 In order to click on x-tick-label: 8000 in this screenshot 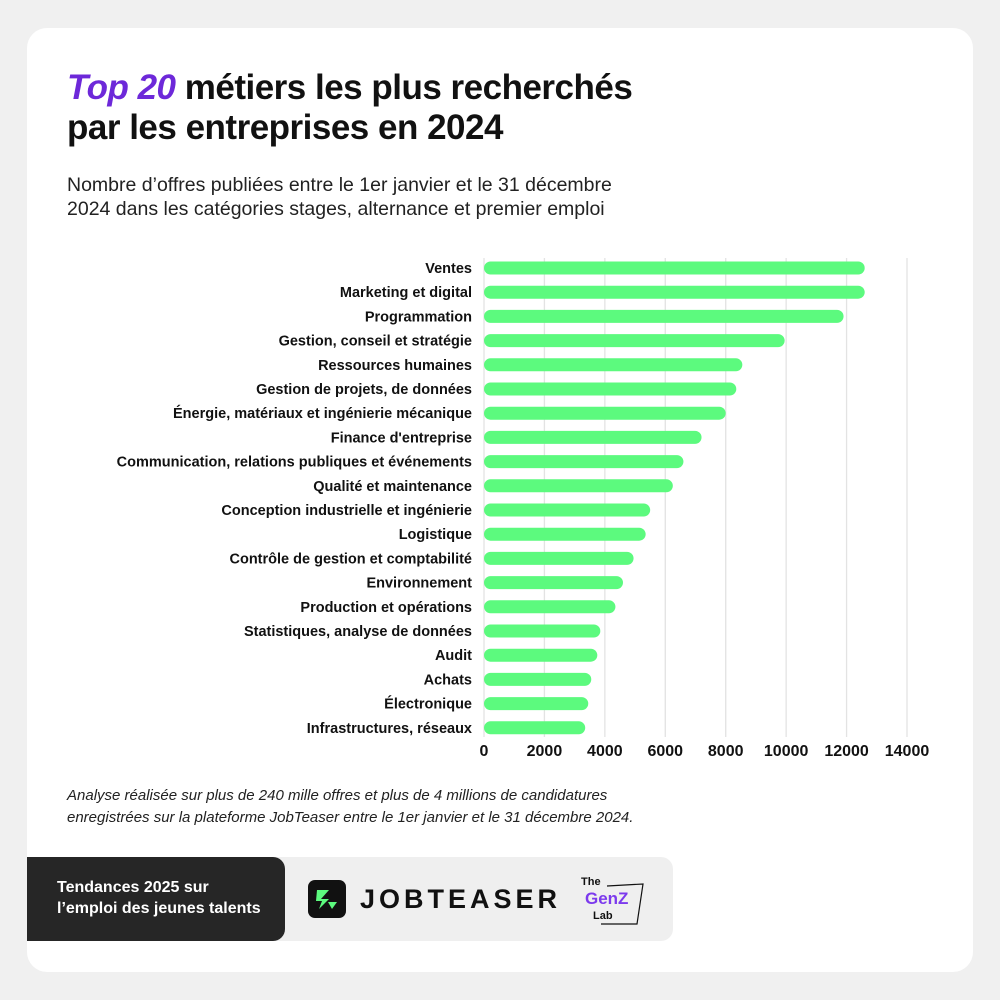, I will do `click(726, 751)`.